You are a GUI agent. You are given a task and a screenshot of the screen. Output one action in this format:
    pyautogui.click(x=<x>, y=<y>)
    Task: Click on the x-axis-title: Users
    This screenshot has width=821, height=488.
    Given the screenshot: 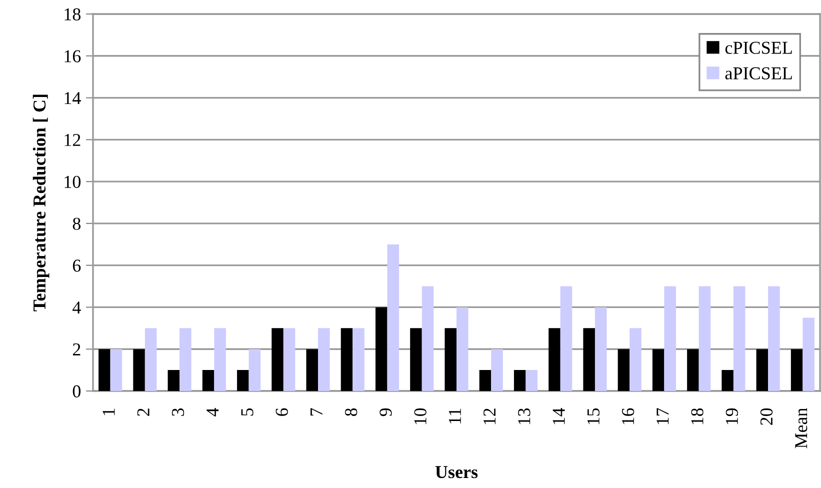 What is the action you would take?
    pyautogui.click(x=456, y=472)
    